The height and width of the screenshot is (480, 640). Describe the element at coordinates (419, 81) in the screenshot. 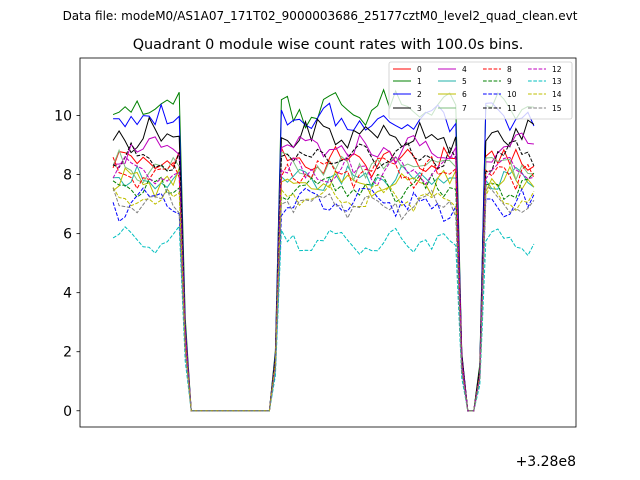

I see `legend-label-1: 1` at that location.